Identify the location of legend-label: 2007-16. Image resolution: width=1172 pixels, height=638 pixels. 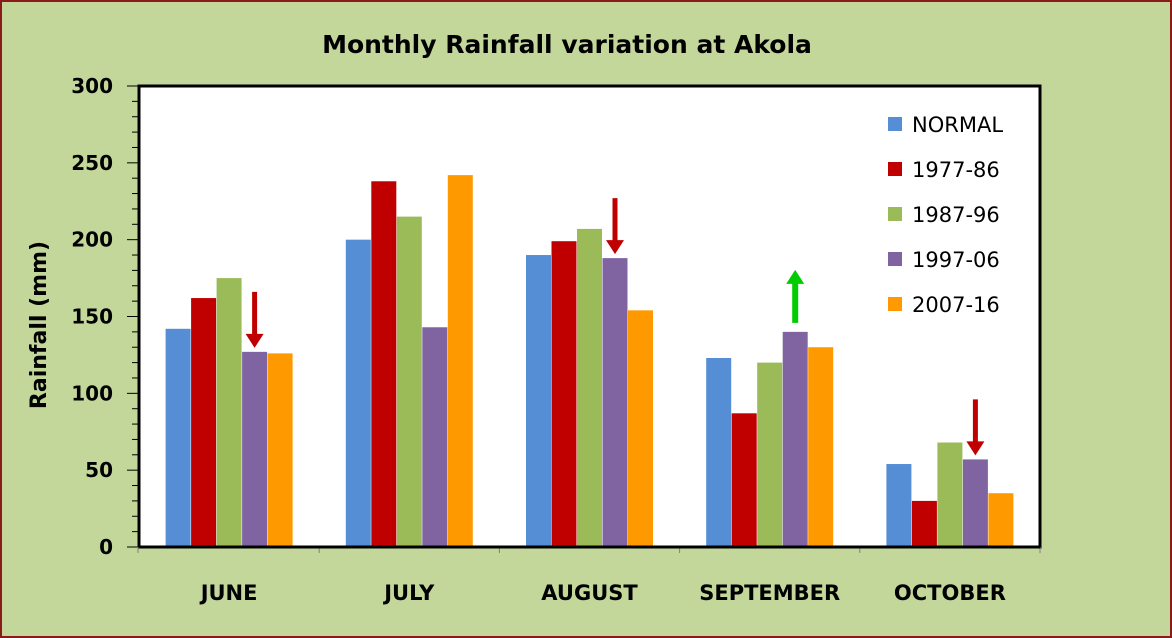
(956, 305).